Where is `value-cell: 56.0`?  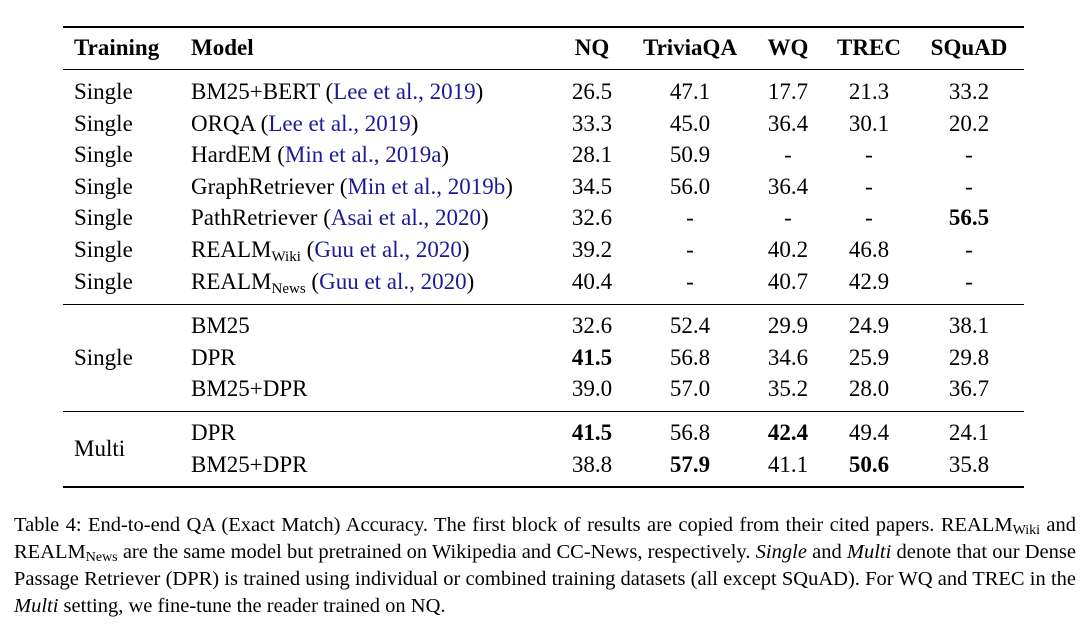 value-cell: 56.0 is located at coordinates (690, 186).